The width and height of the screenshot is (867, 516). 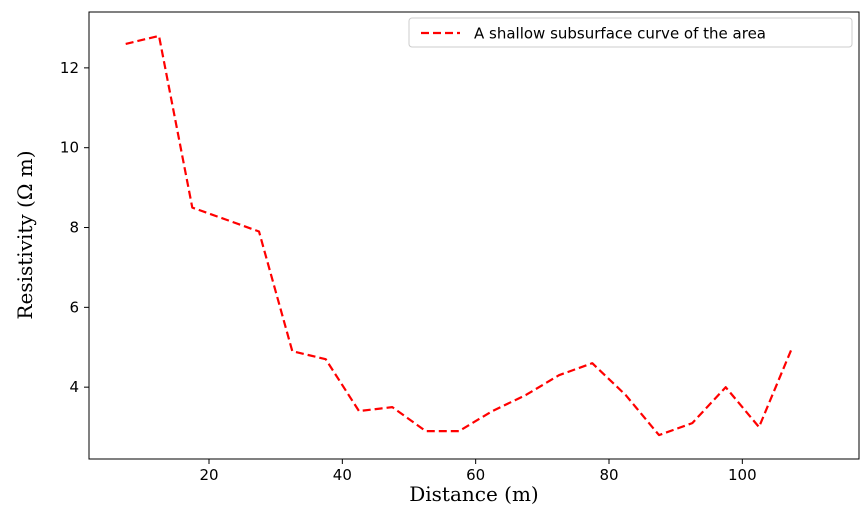 What do you see at coordinates (74, 307) in the screenshot?
I see `y-tick-label: 6` at bounding box center [74, 307].